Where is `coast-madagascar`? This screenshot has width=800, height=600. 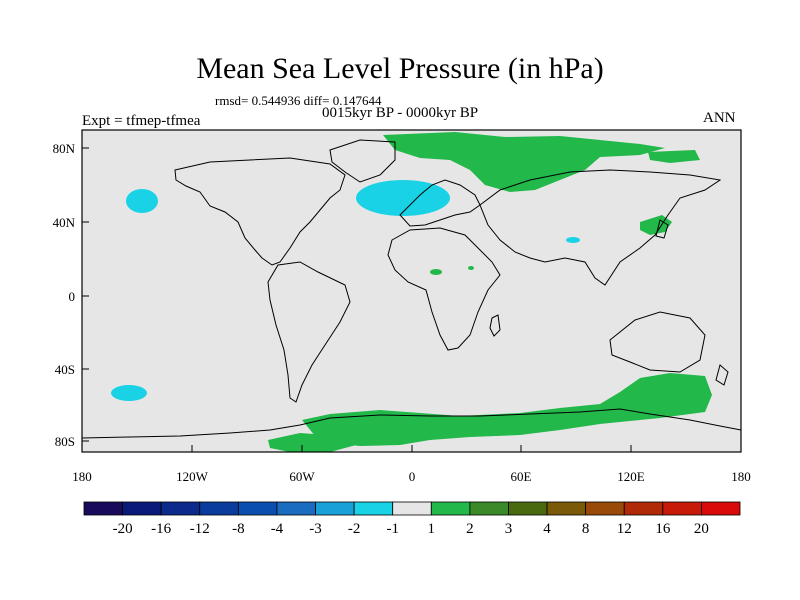
coast-madagascar is located at coordinates (495, 325).